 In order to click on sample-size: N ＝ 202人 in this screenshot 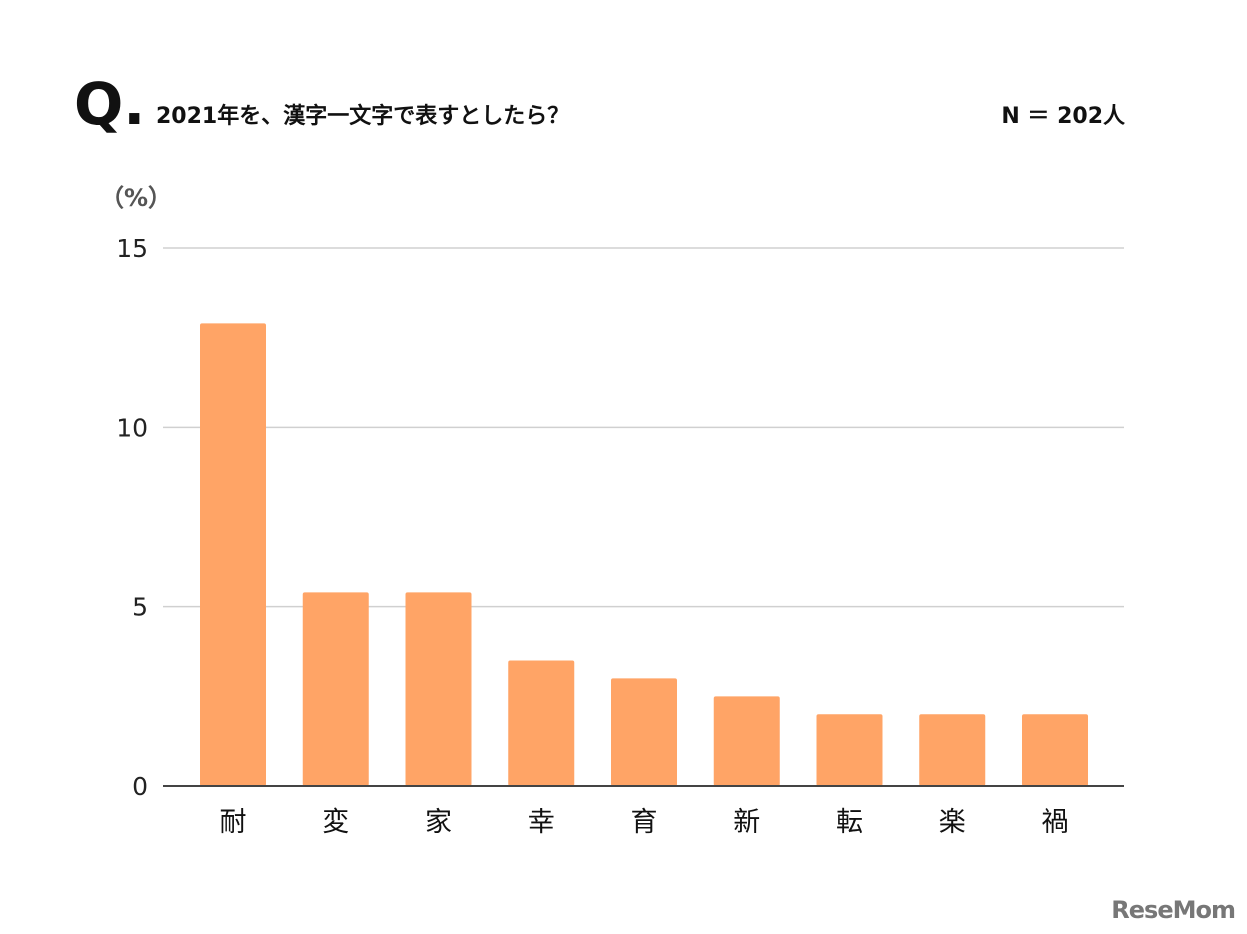, I will do `click(1063, 116)`.